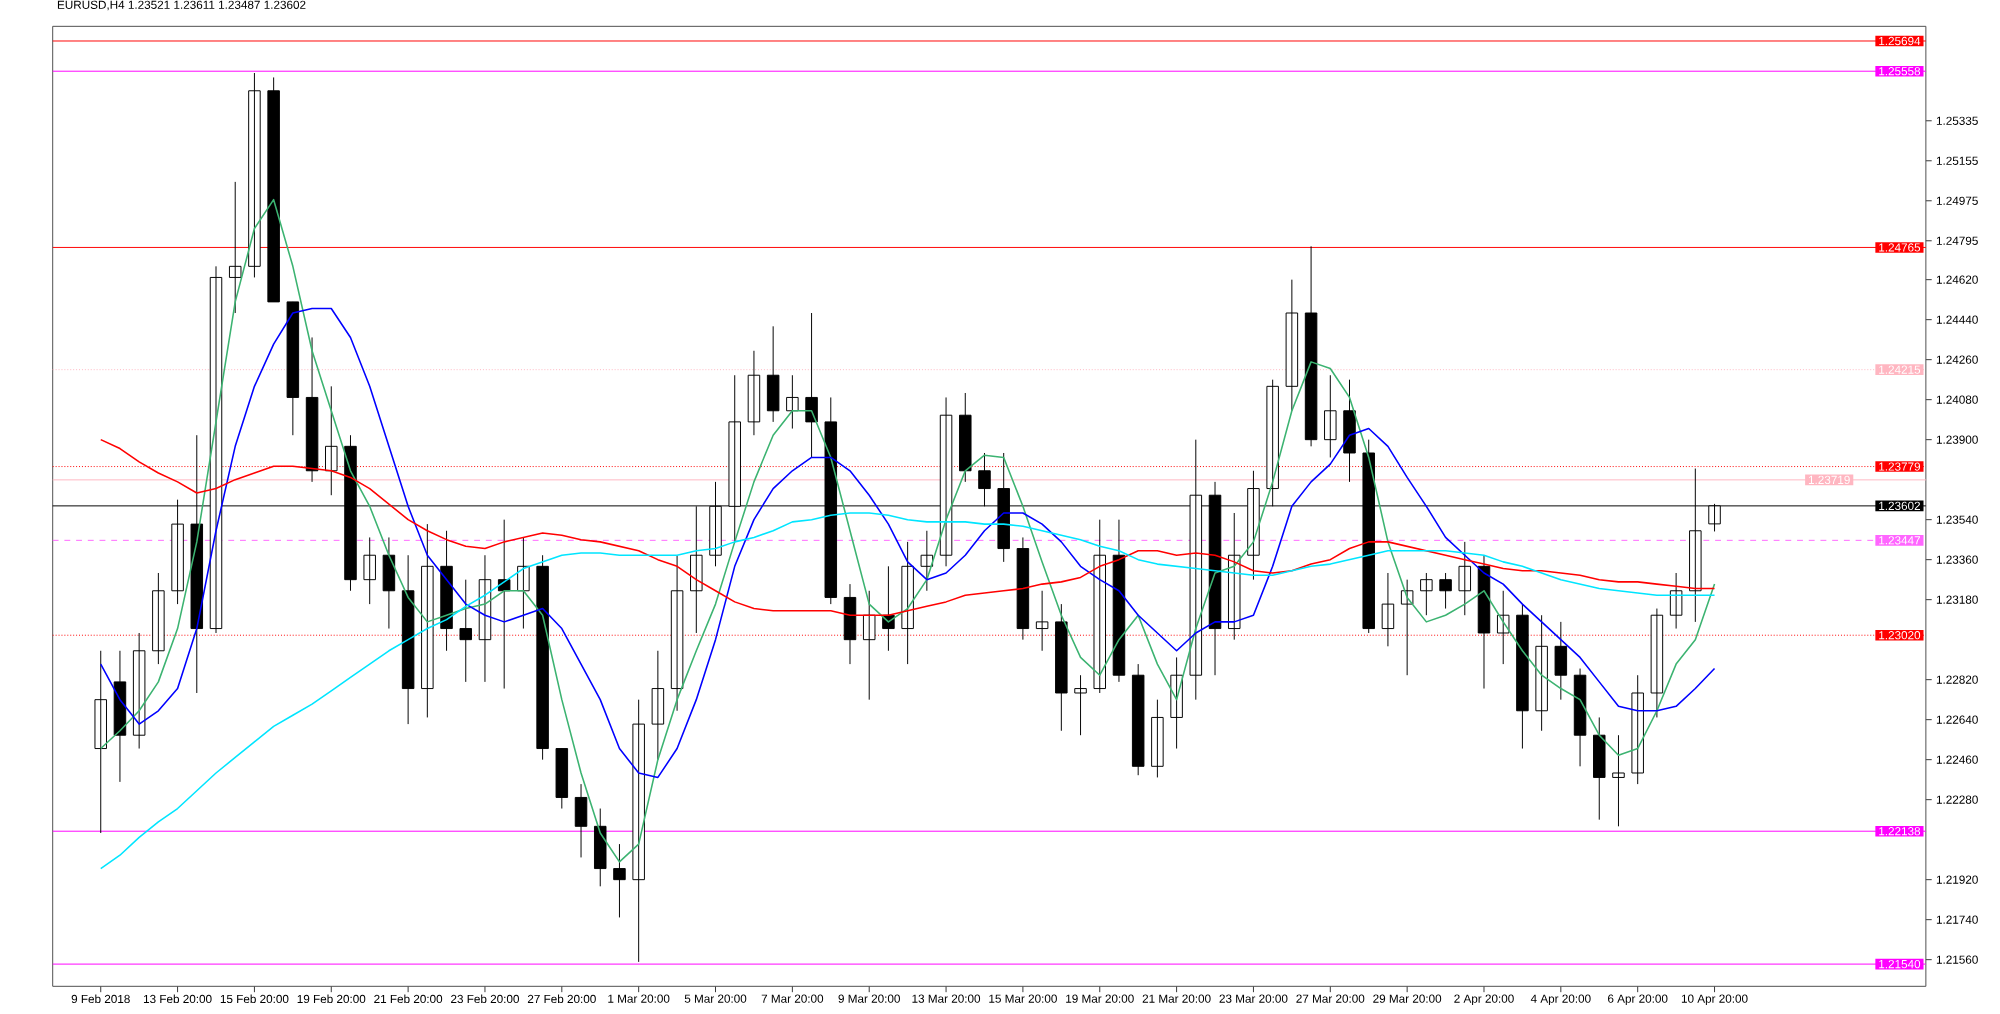  What do you see at coordinates (1638, 1000) in the screenshot?
I see `x-tick-label: 6 Apr 20:00` at bounding box center [1638, 1000].